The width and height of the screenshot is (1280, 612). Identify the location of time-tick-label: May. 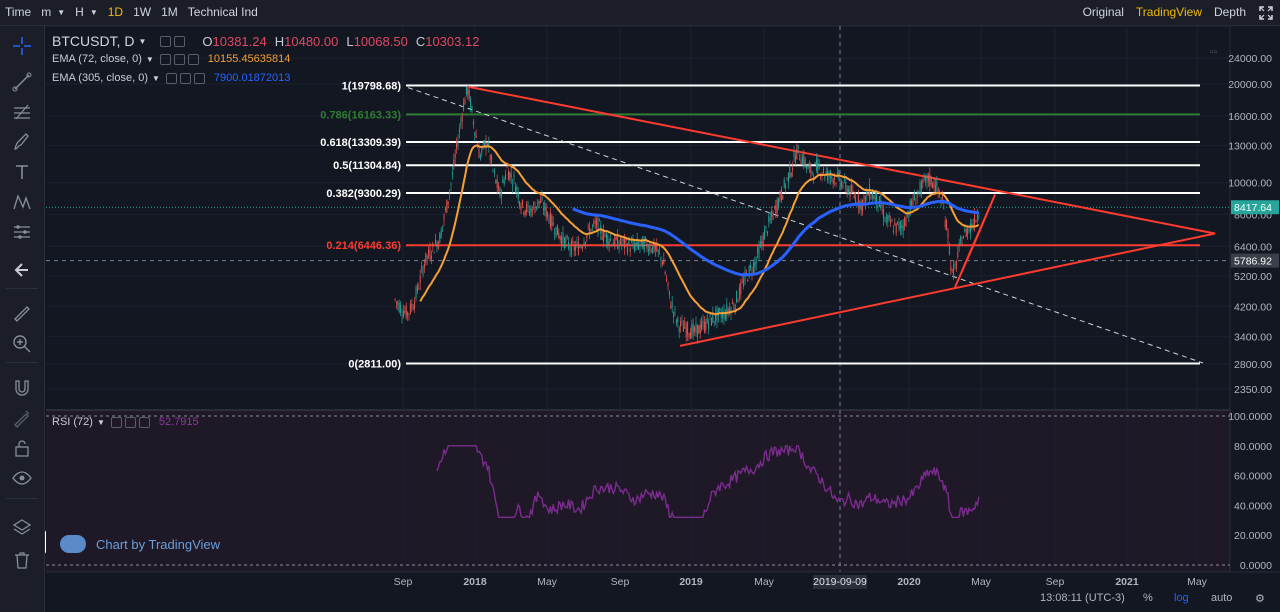
(764, 582).